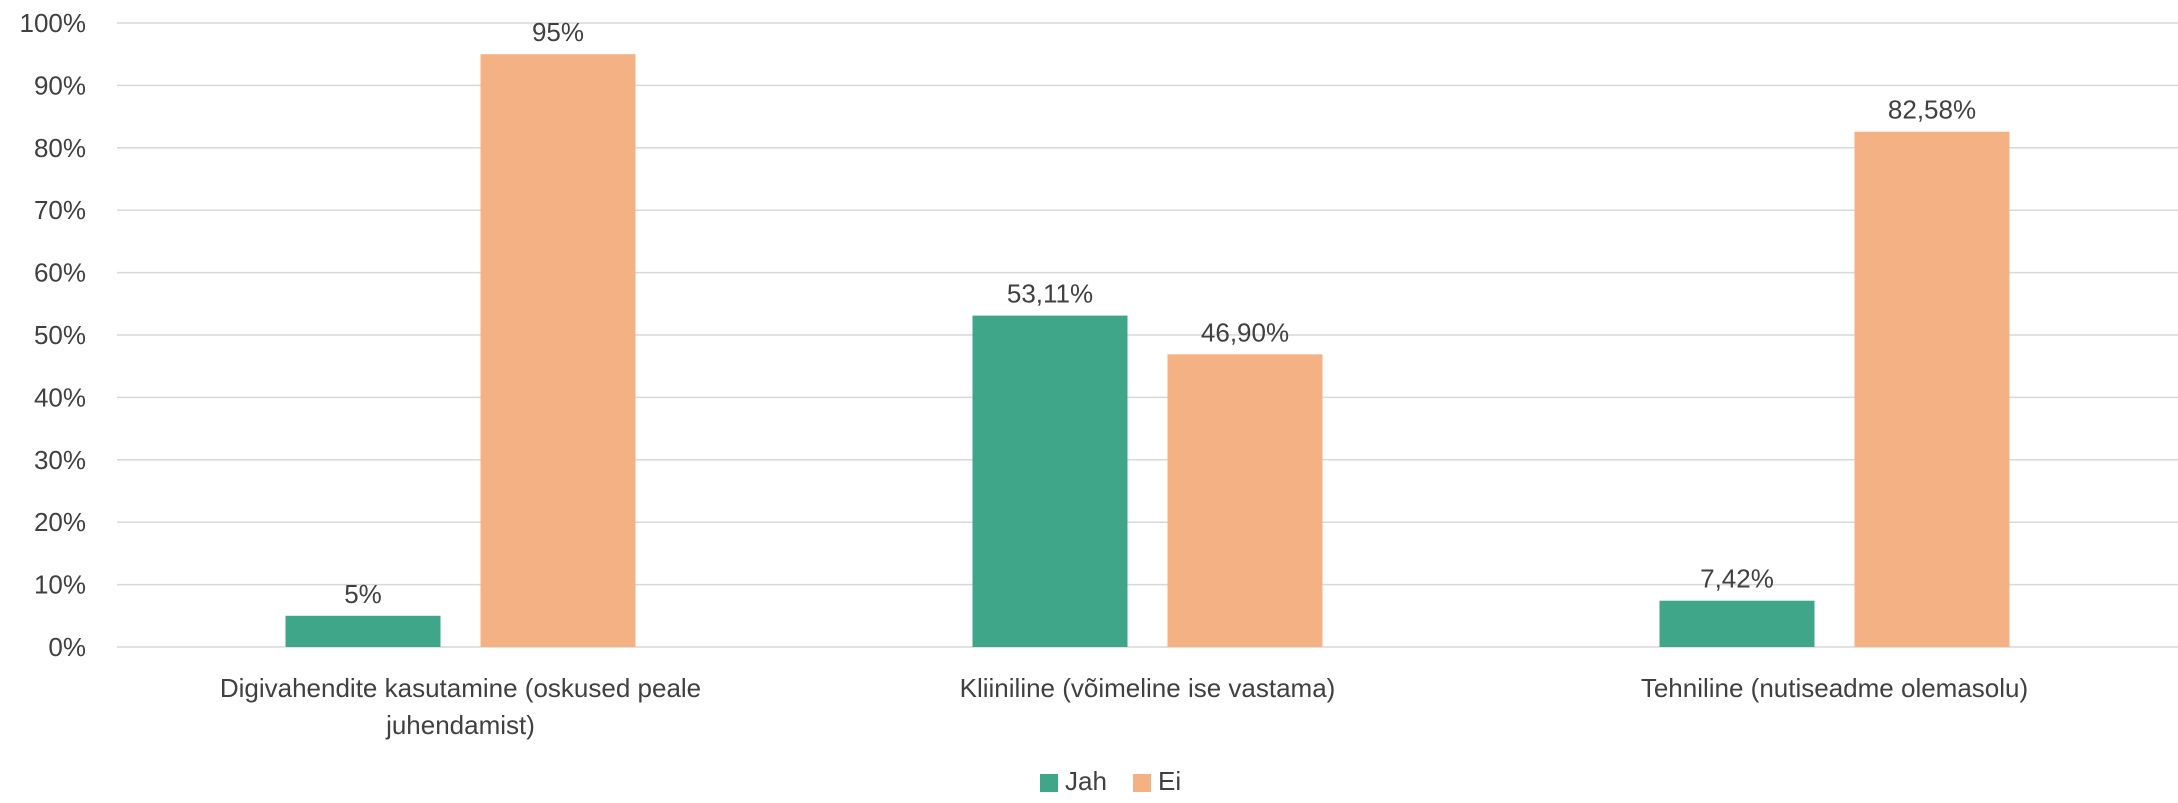 Image resolution: width=2178 pixels, height=803 pixels. What do you see at coordinates (60, 210) in the screenshot?
I see `y-tick-label: 70%` at bounding box center [60, 210].